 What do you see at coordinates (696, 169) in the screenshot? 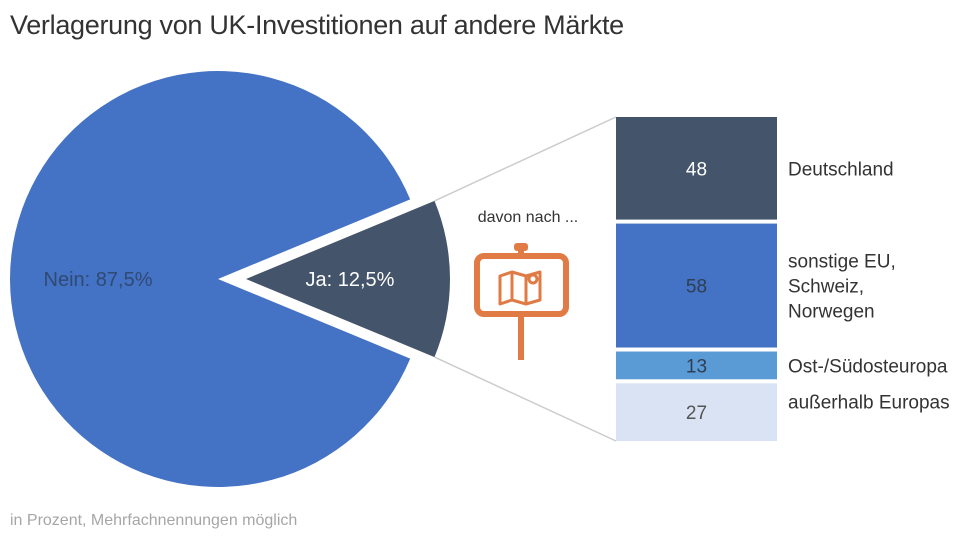
I see `stack-value-label-0: 48` at bounding box center [696, 169].